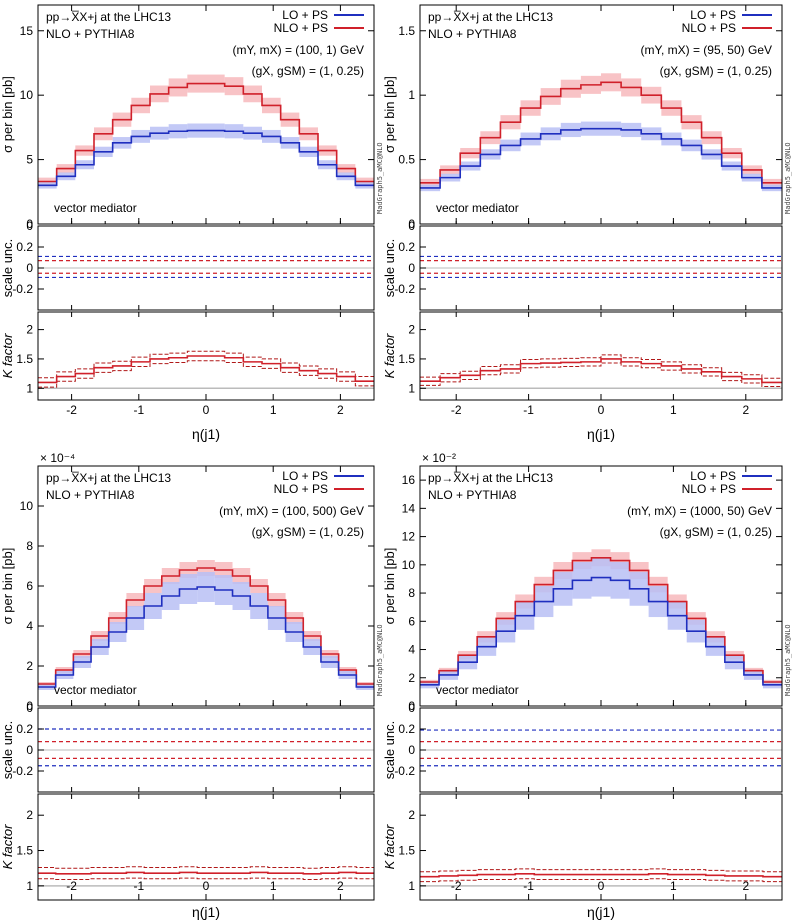 The width and height of the screenshot is (796, 923). I want to click on y-tick-label: 4, so click(411, 650).